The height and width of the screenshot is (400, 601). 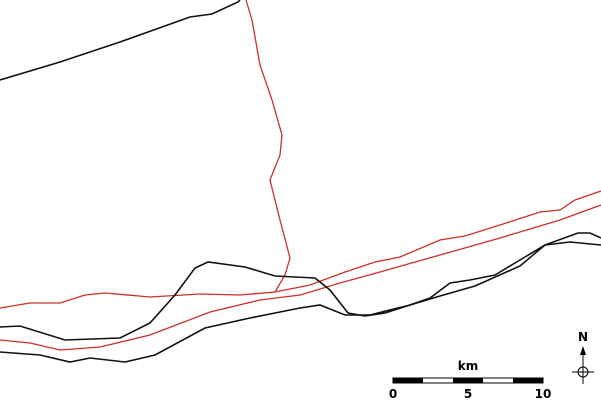 What do you see at coordinates (583, 337) in the screenshot?
I see `north-label: N` at bounding box center [583, 337].